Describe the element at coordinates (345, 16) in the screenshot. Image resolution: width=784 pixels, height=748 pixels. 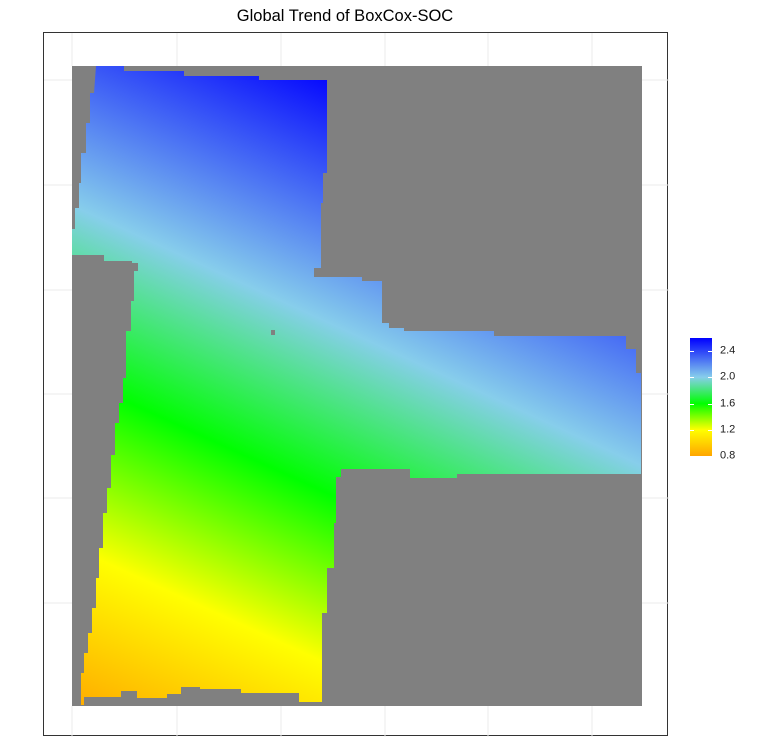
I see `chart-title: Global Trend of BoxCox-SOC` at that location.